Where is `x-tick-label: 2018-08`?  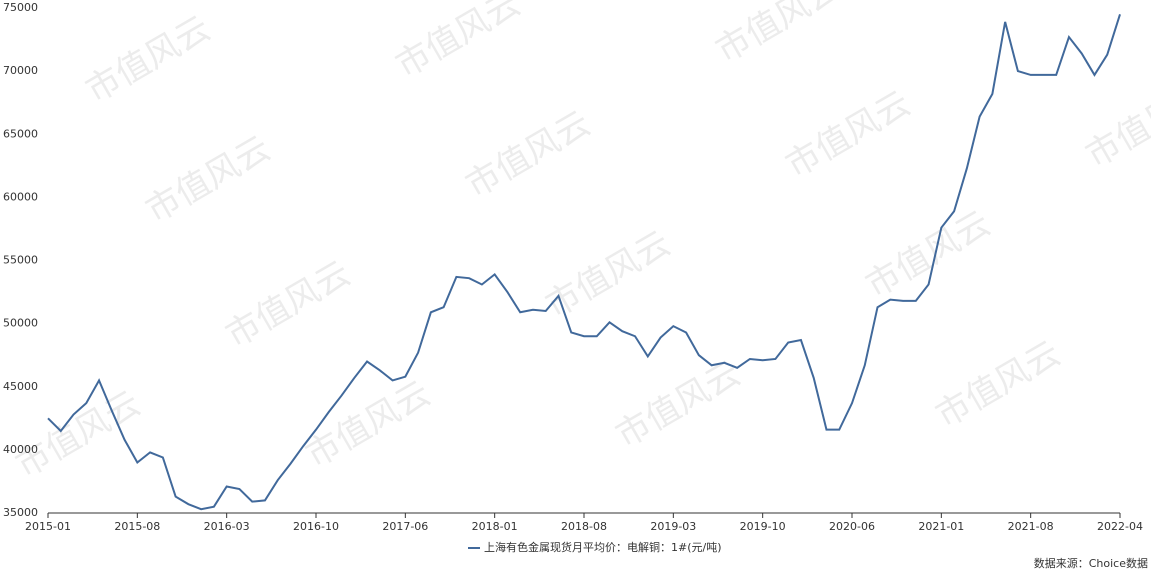
x-tick-label: 2018-08 is located at coordinates (584, 526).